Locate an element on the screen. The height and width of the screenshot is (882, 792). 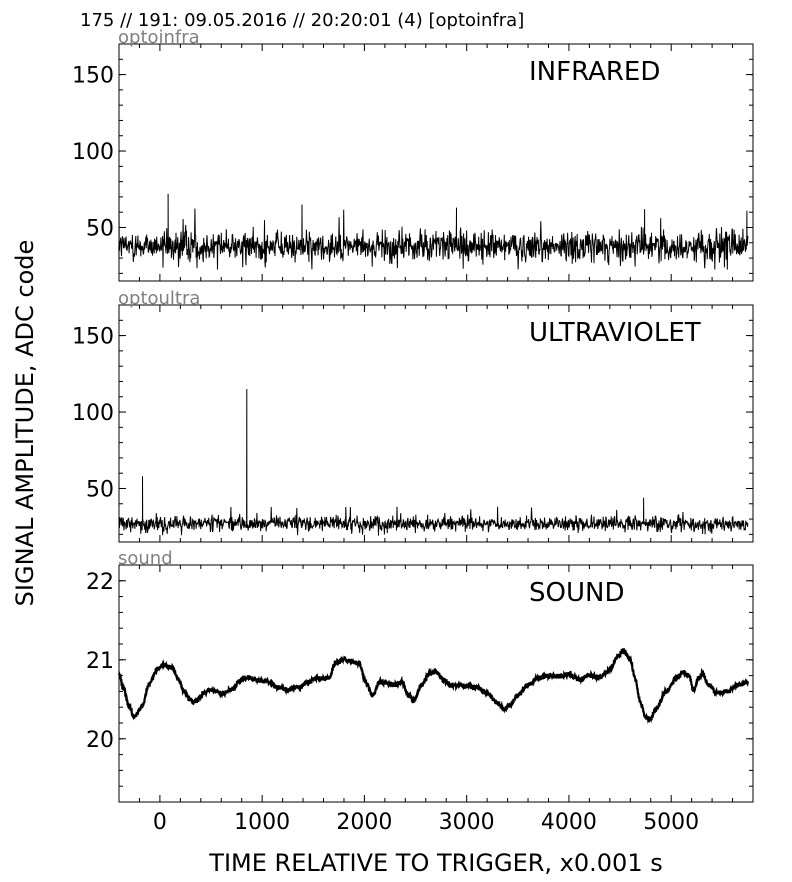
x-tick-label: 5000 is located at coordinates (671, 822).